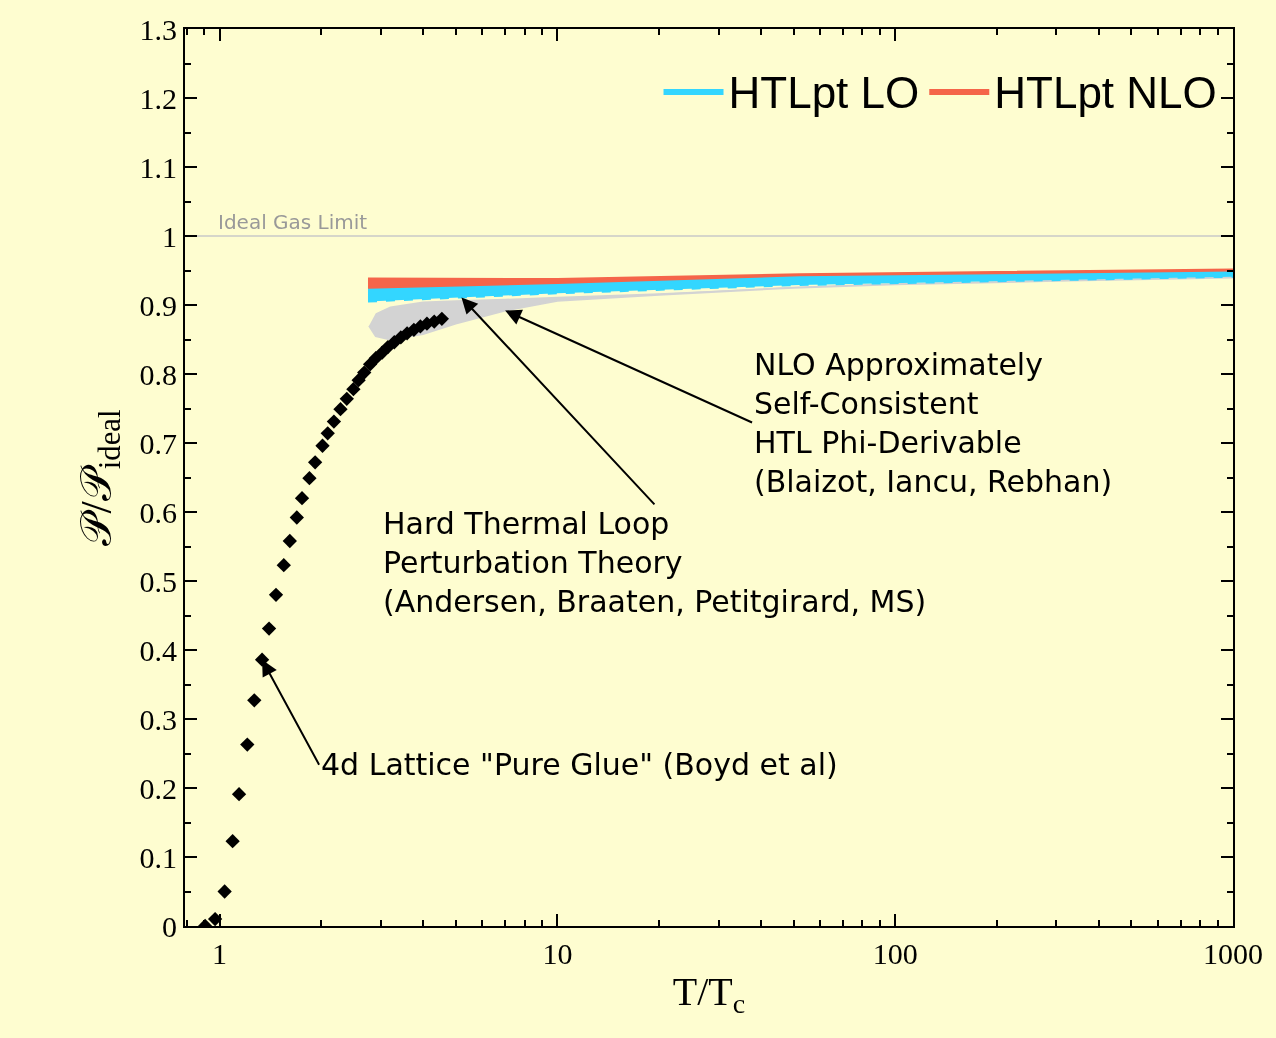 Image resolution: width=1276 pixels, height=1038 pixels. What do you see at coordinates (158, 857) in the screenshot?
I see `y-tick-label: 0.1` at bounding box center [158, 857].